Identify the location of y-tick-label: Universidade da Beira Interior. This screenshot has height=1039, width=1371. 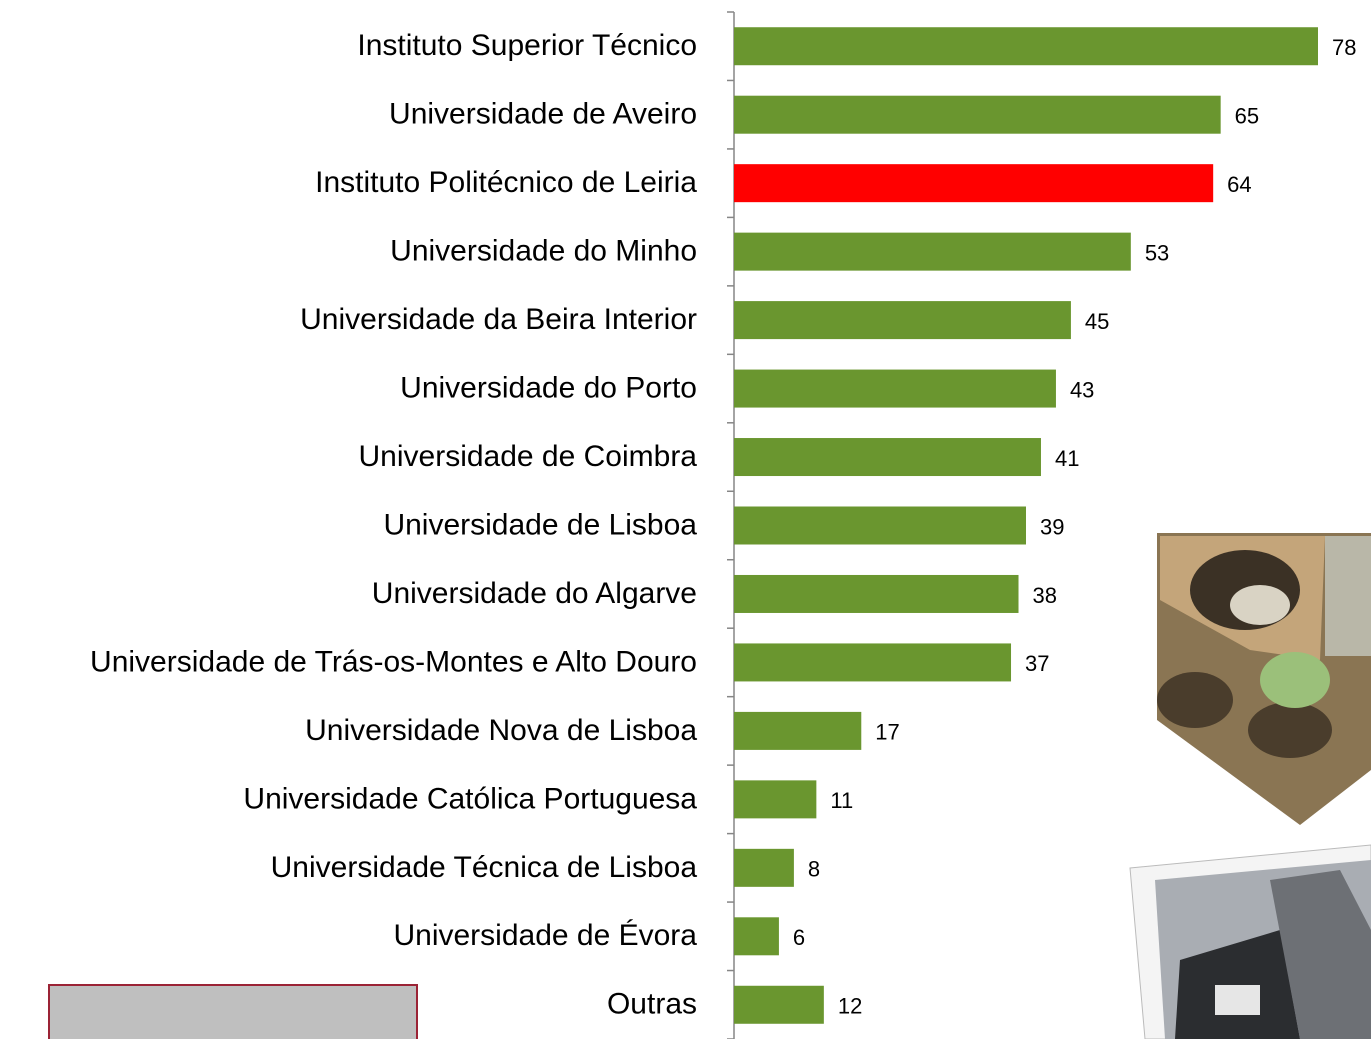
(498, 319).